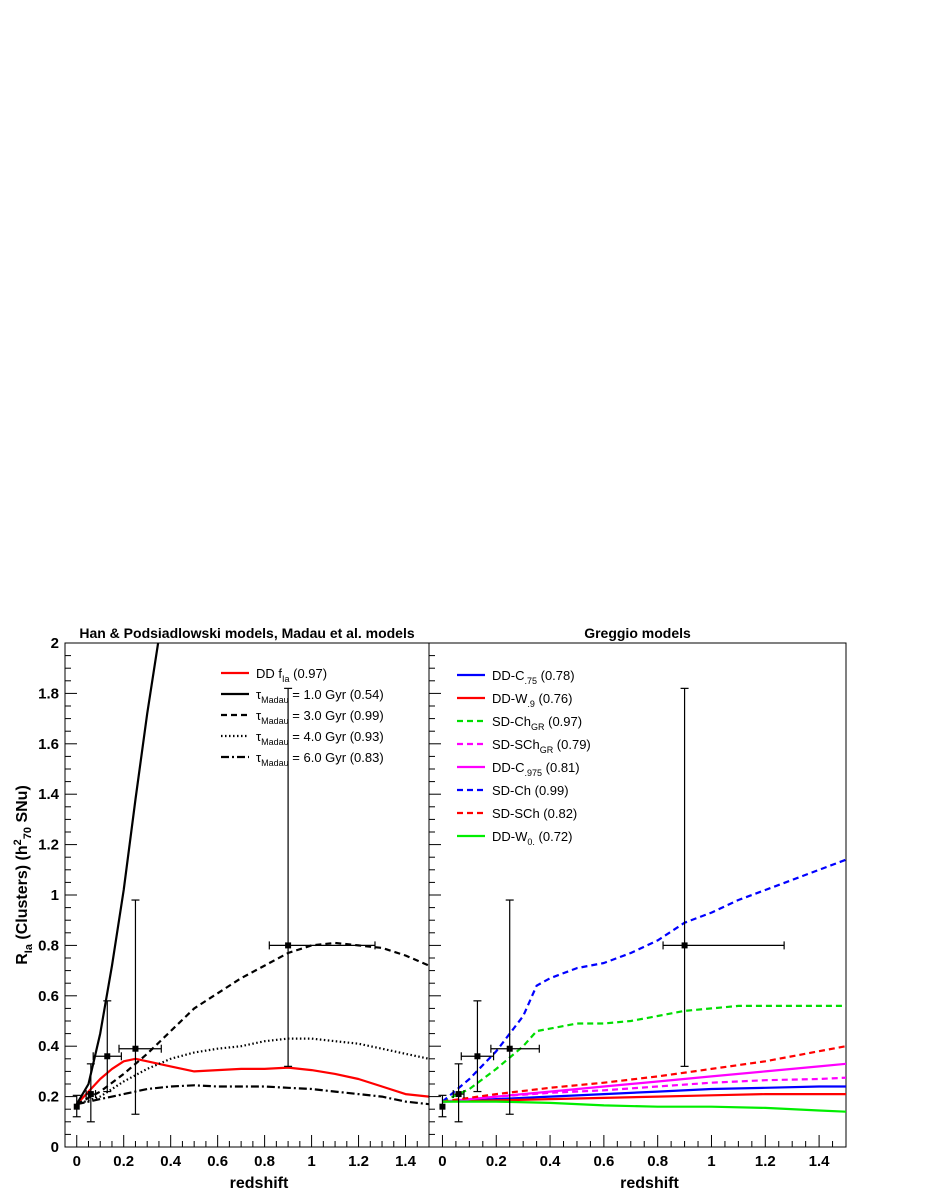 The width and height of the screenshot is (926, 1204). I want to click on legend-entry: τMadau = 3.0 Gyr (0.99), so click(320, 717).